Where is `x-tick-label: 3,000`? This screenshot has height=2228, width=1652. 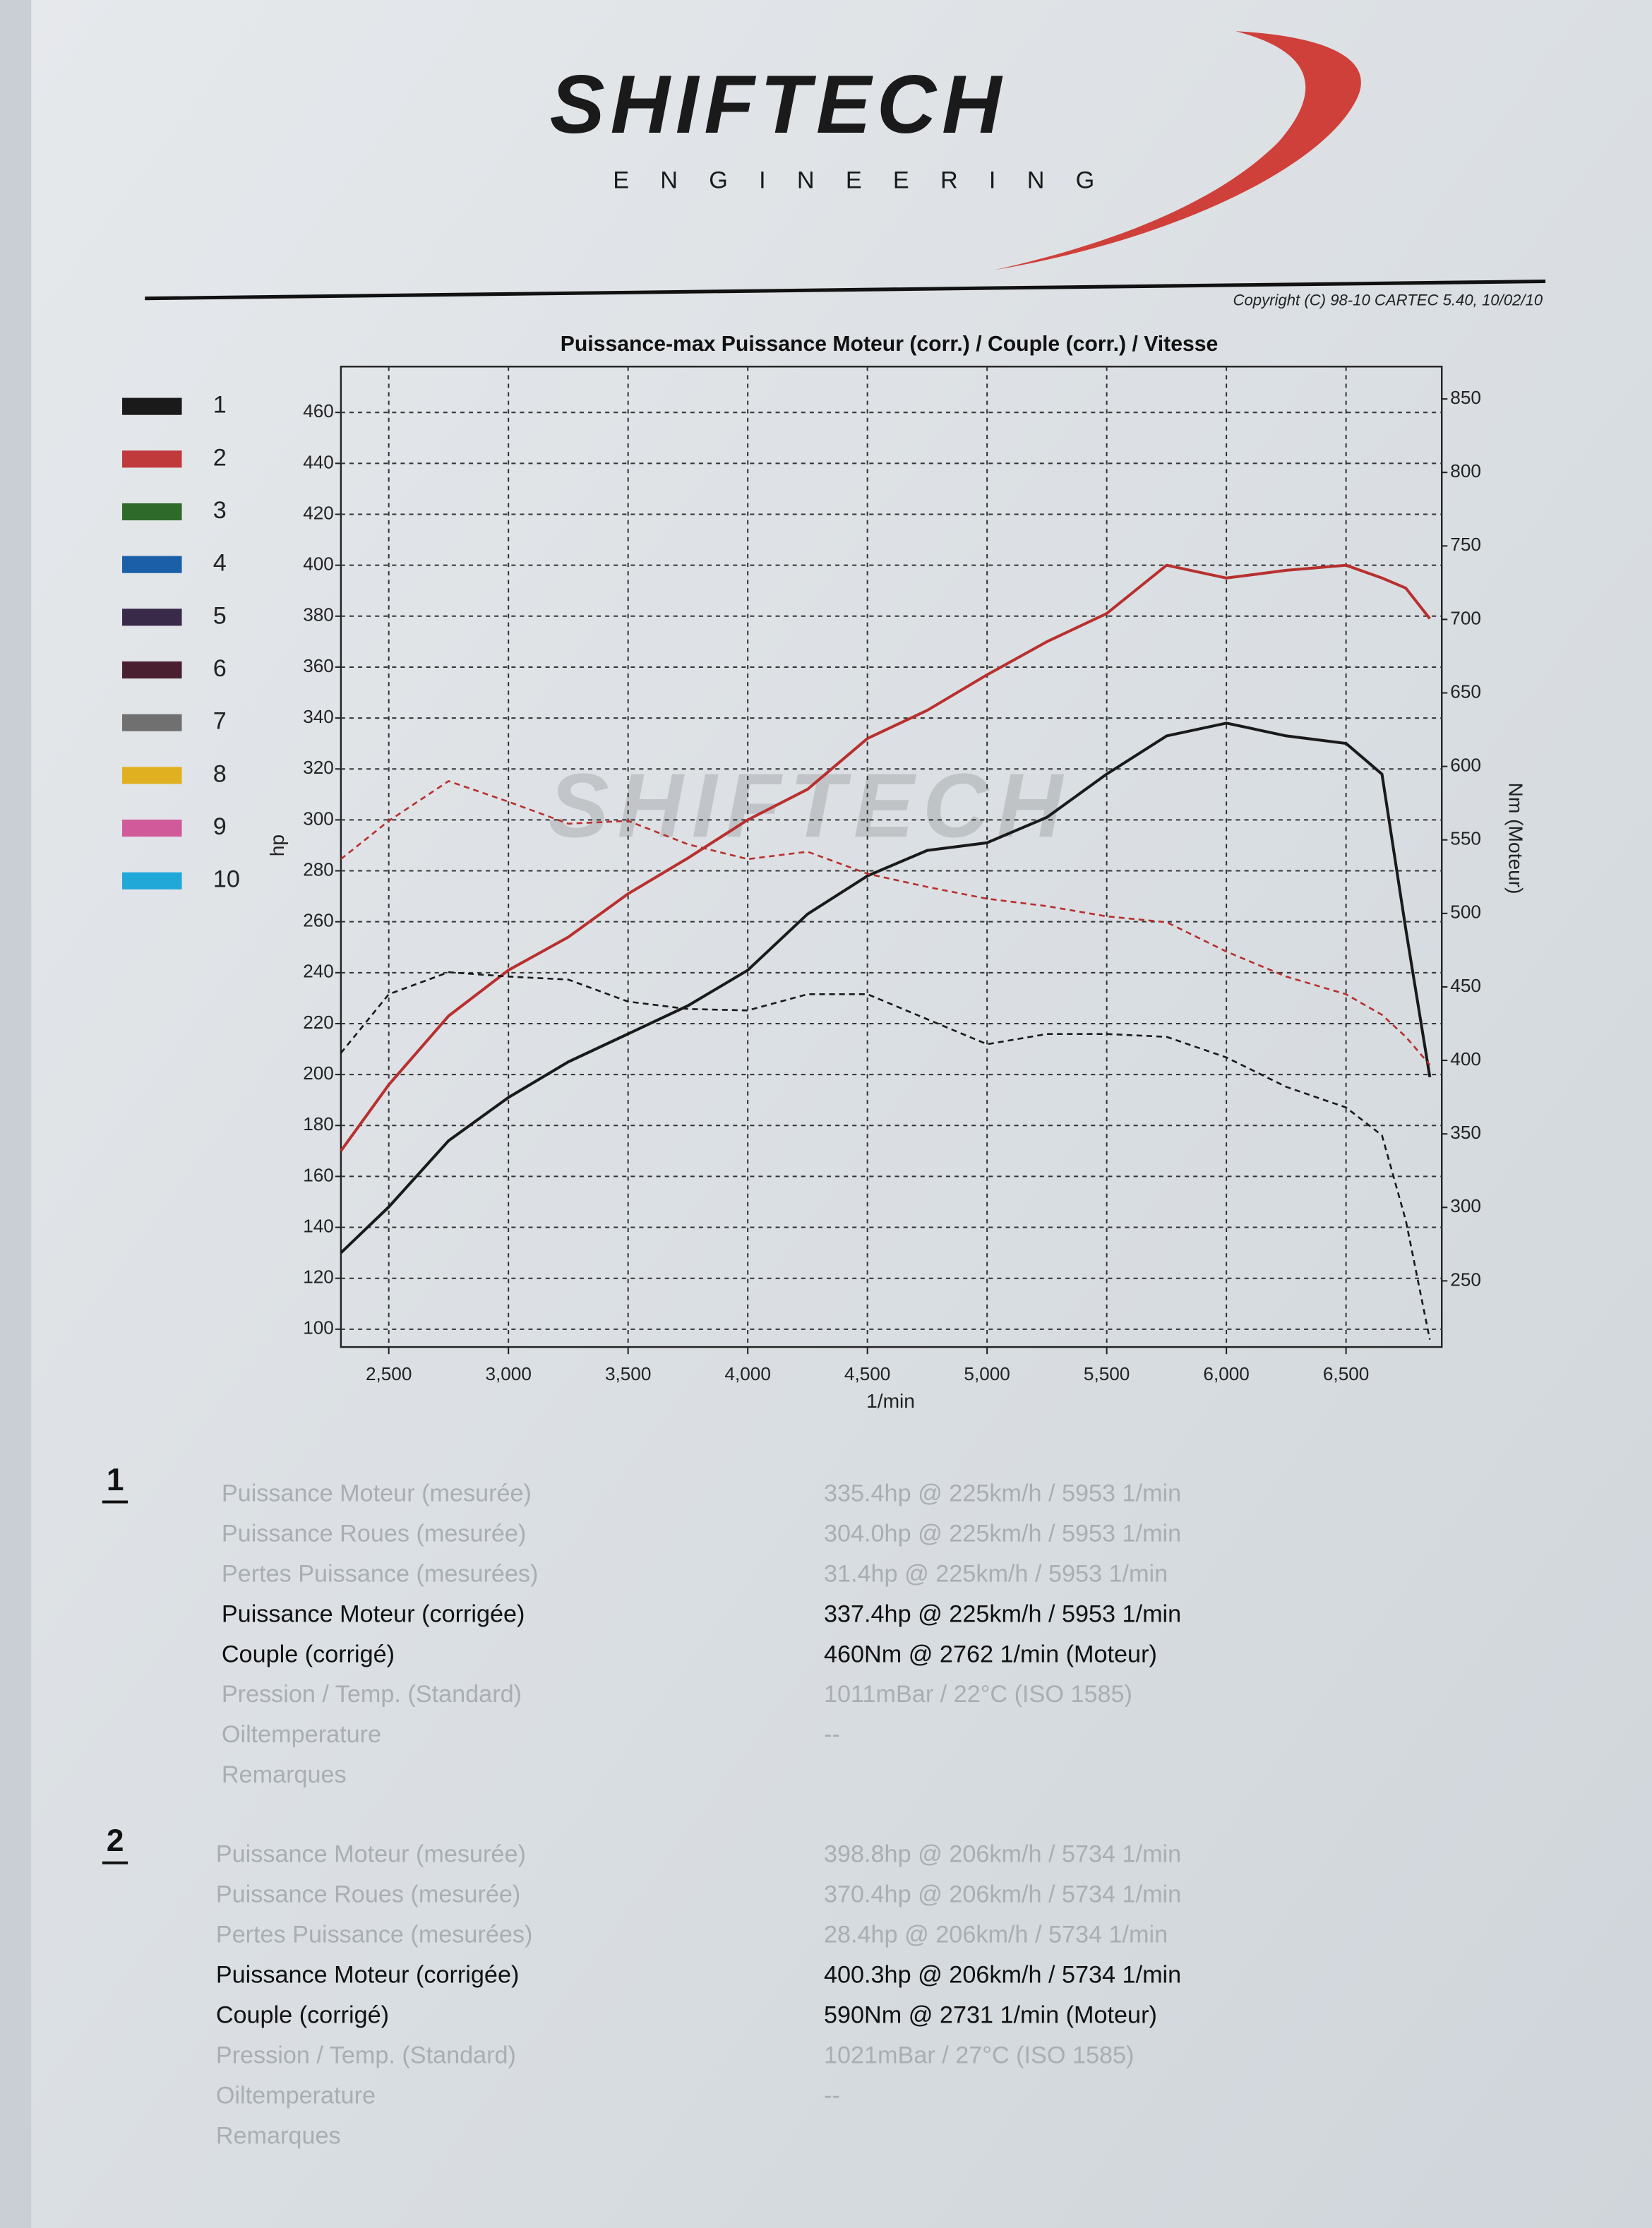 x-tick-label: 3,000 is located at coordinates (508, 1373).